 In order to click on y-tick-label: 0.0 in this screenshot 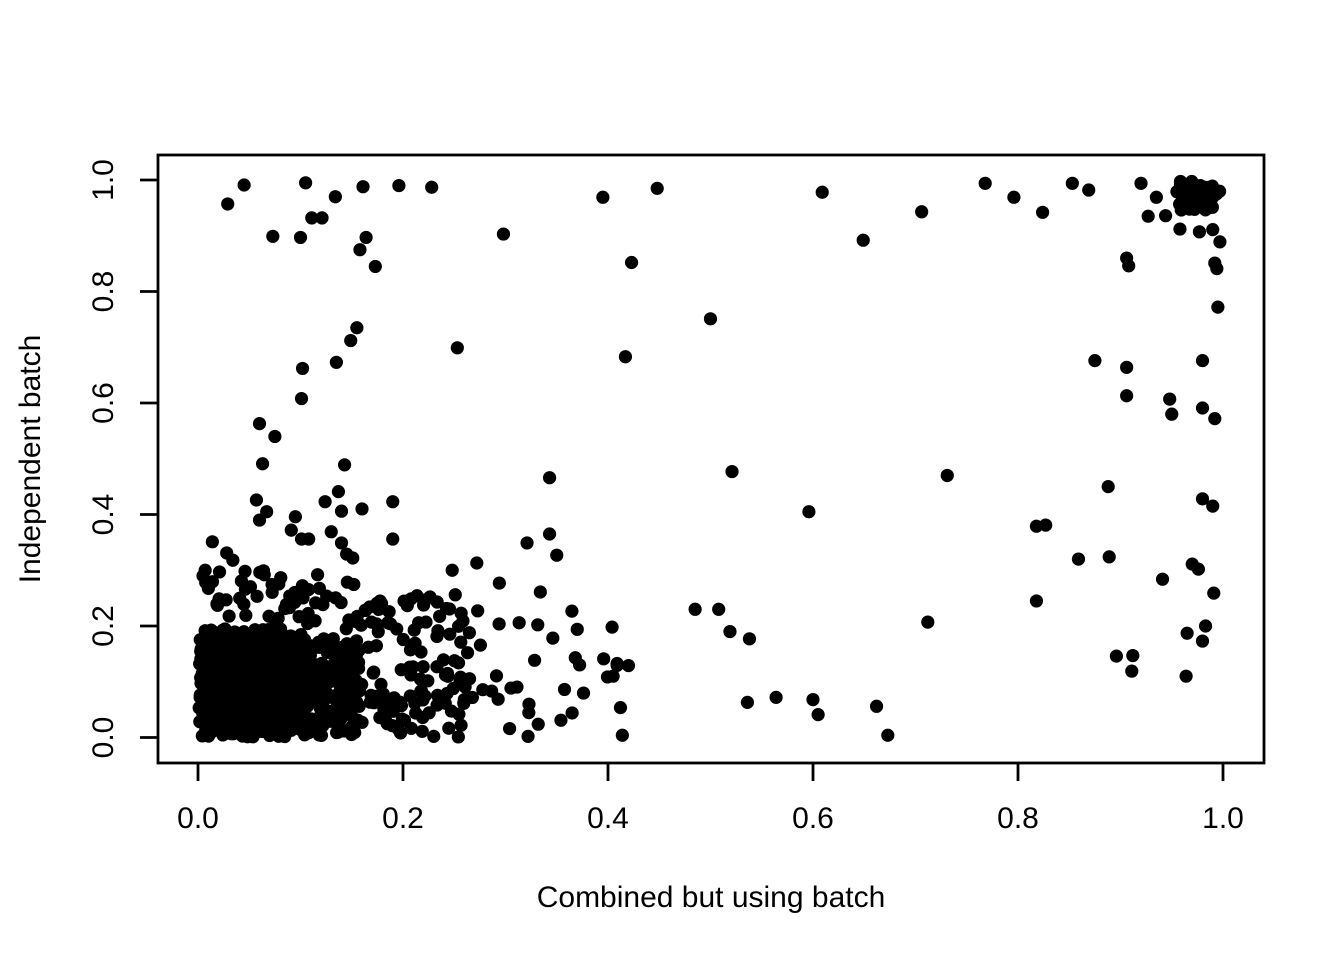, I will do `click(103, 738)`.